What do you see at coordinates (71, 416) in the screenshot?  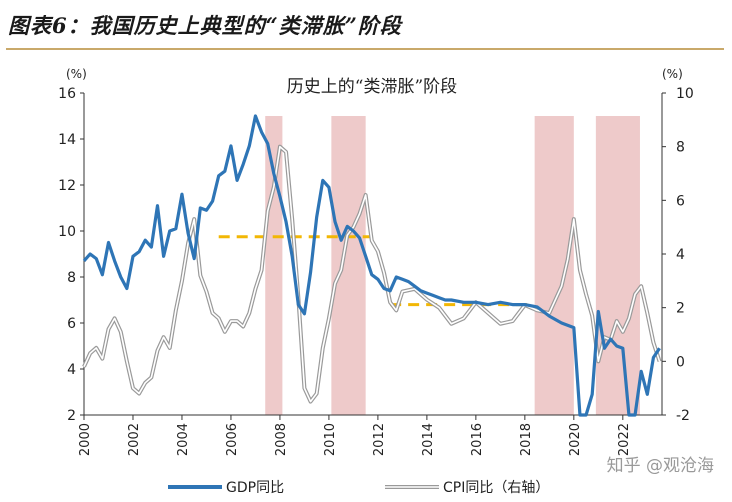 I see `left-tick-label: 2` at bounding box center [71, 416].